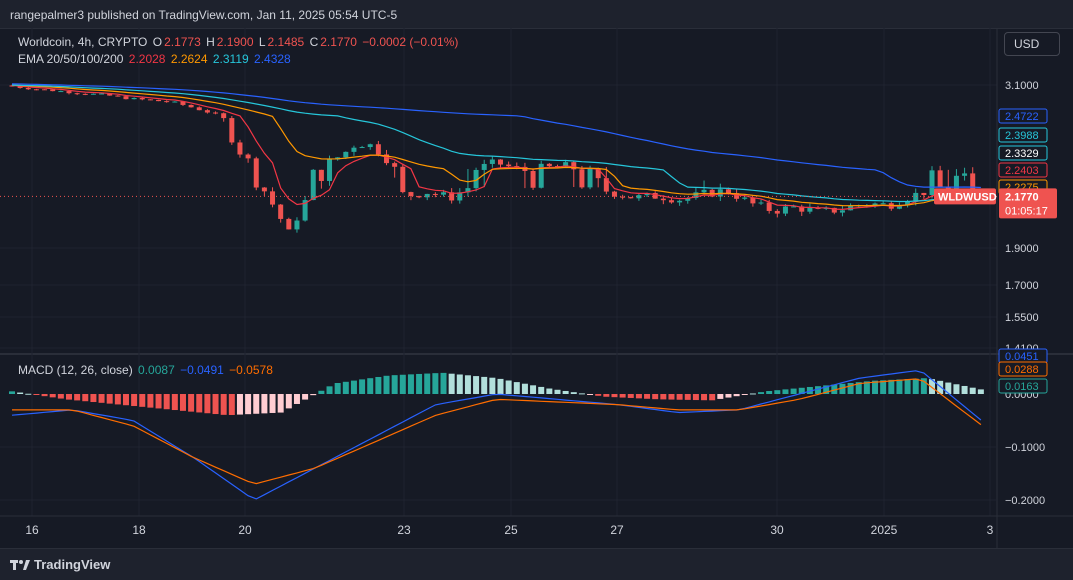  Describe the element at coordinates (990, 530) in the screenshot. I see `time-axis-tick: 3` at that location.